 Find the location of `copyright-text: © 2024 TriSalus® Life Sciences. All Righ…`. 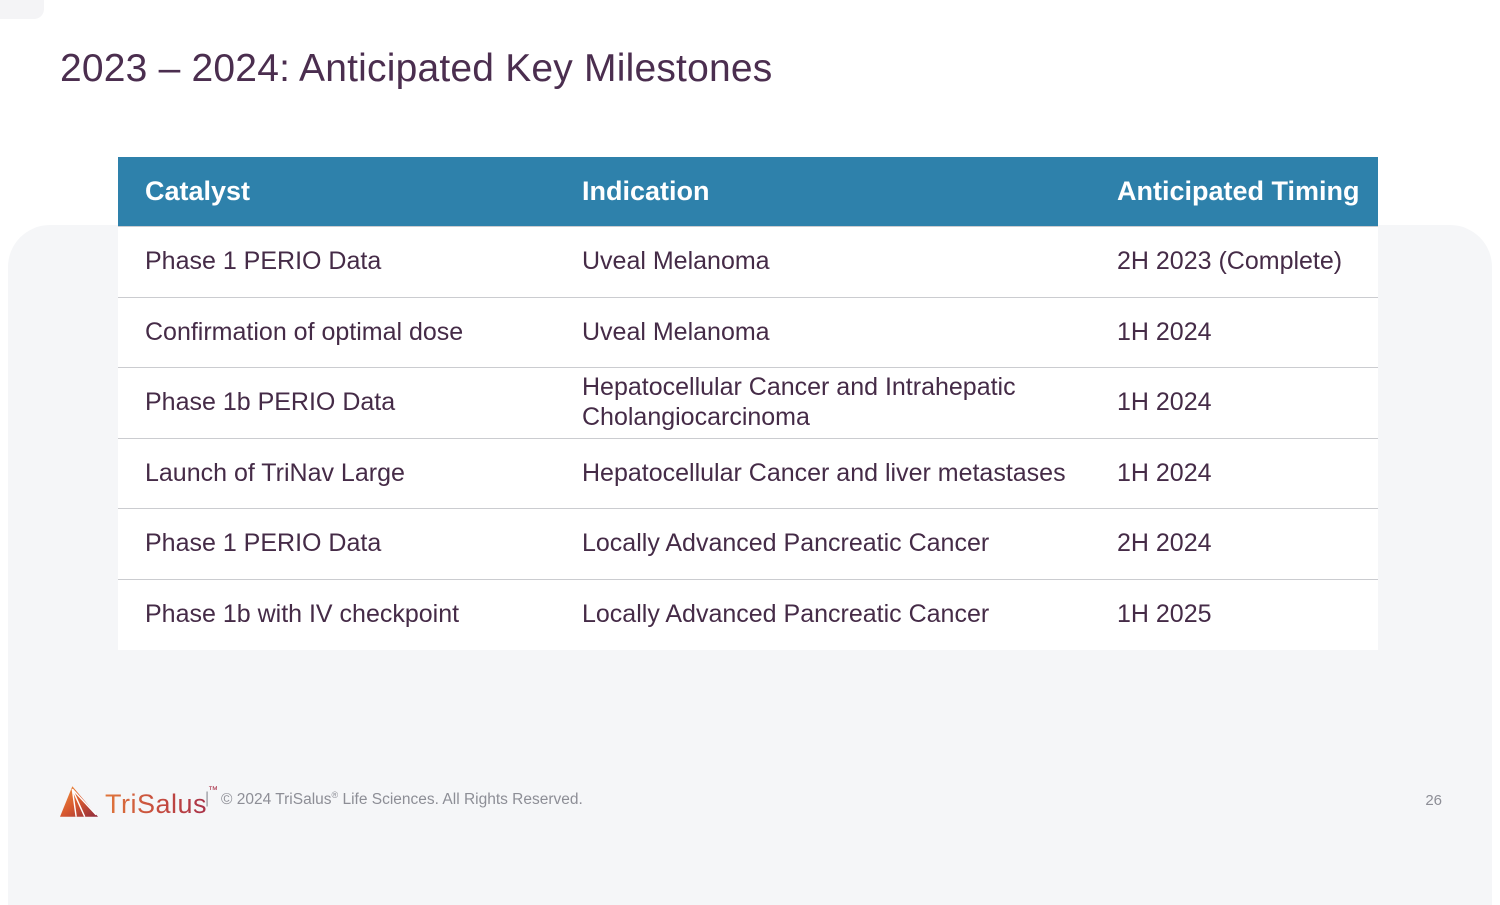

copyright-text: © 2024 TriSalus® Life Sciences. All Righ… is located at coordinates (402, 799).